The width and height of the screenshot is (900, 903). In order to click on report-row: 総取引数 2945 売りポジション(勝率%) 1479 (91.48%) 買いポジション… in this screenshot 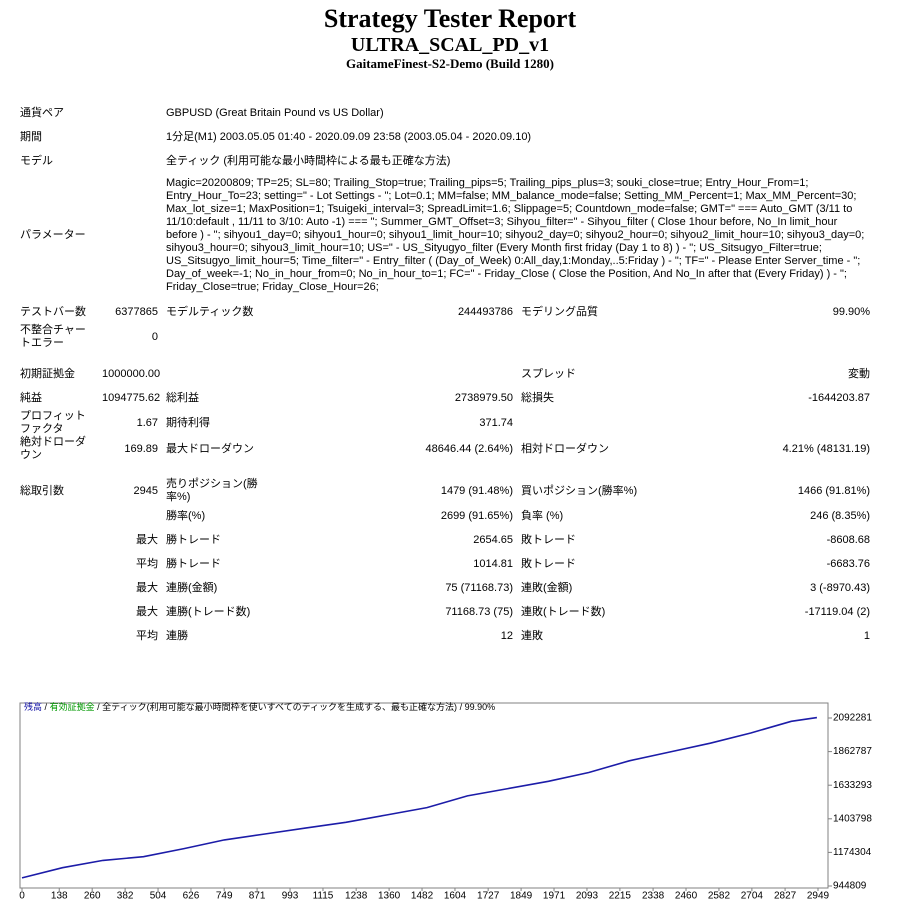, I will do `click(445, 483)`.